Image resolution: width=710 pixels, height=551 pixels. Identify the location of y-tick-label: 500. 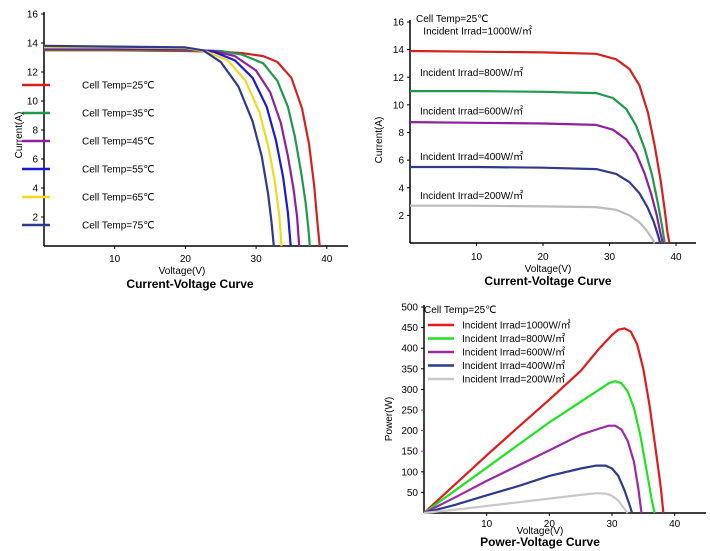
(409, 308).